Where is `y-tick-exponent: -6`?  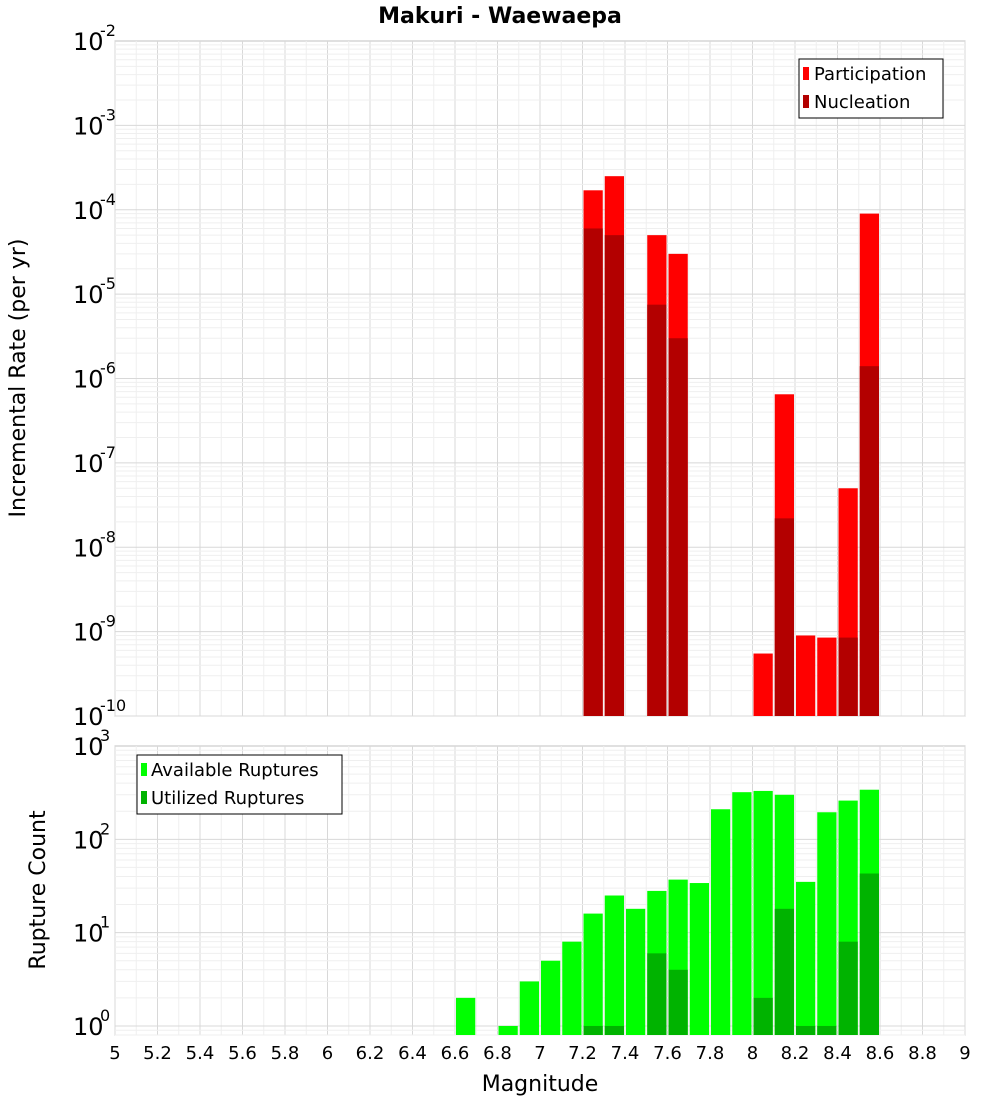
y-tick-exponent: -6 is located at coordinates (108, 368).